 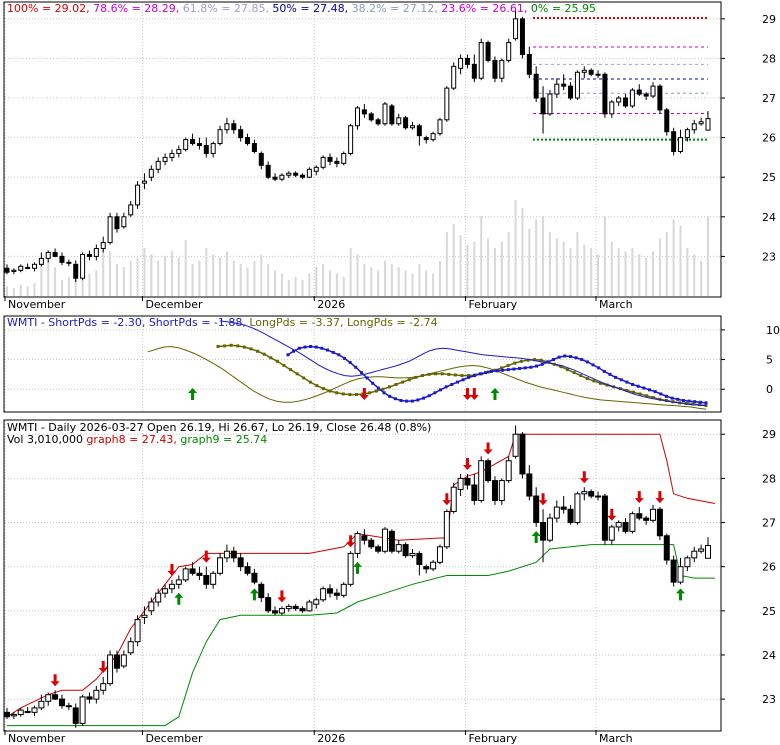 What do you see at coordinates (37, 304) in the screenshot?
I see `p1-x-label-0: November` at bounding box center [37, 304].